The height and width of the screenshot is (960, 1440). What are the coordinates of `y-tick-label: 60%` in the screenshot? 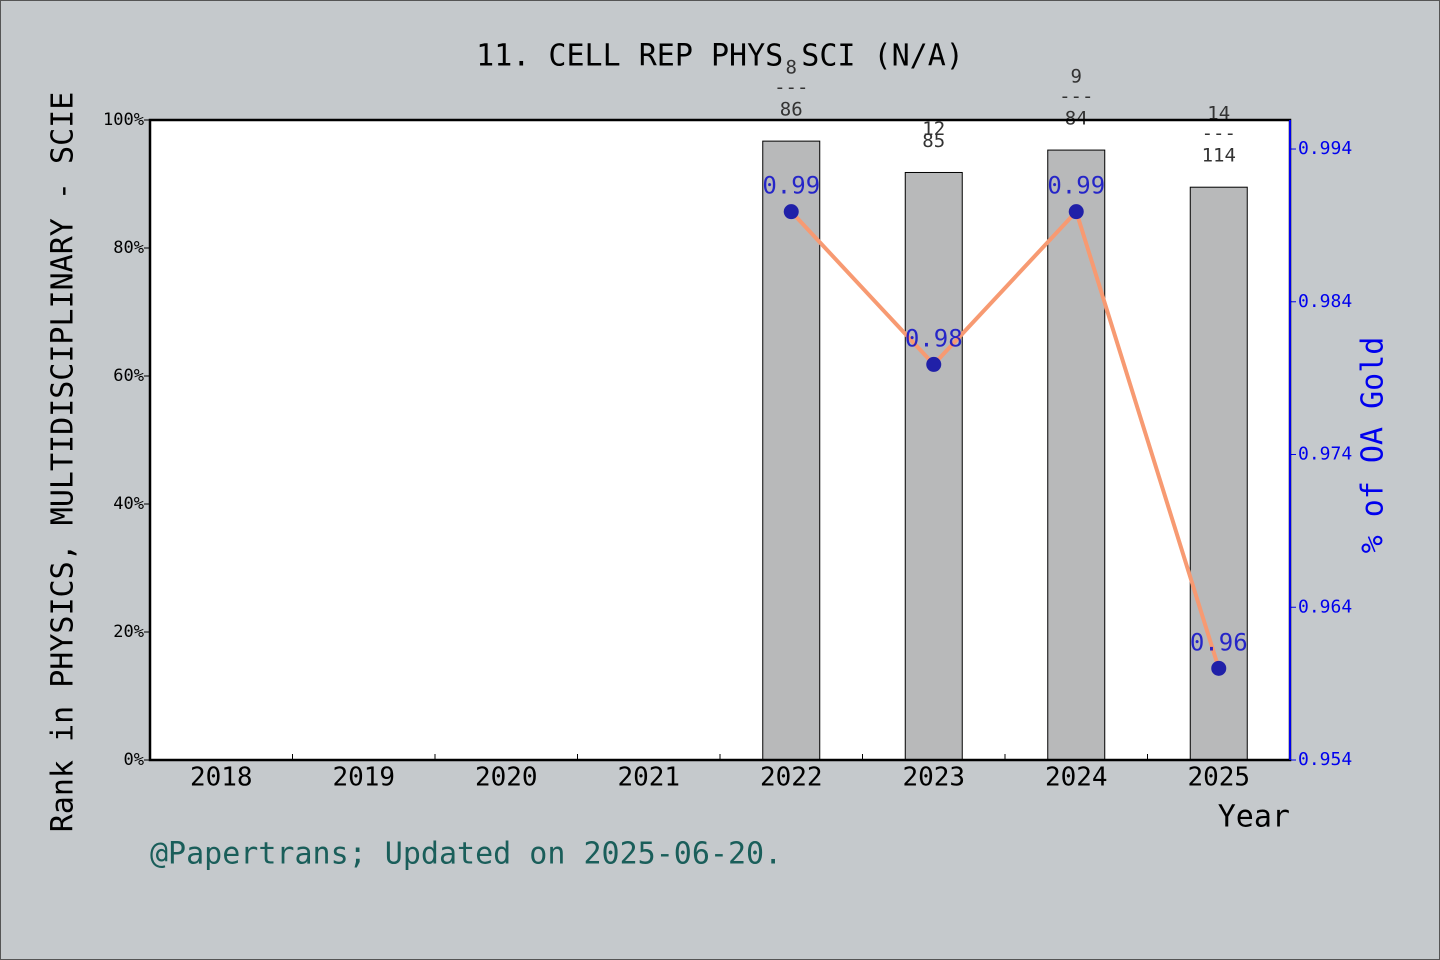 It's located at (128, 376).